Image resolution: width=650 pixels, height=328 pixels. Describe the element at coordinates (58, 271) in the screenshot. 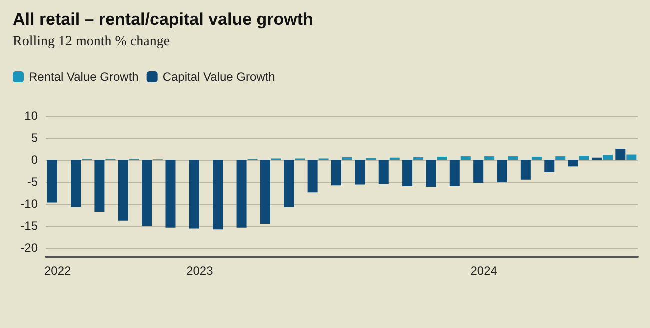

I see `x-tick-label: 2022` at that location.